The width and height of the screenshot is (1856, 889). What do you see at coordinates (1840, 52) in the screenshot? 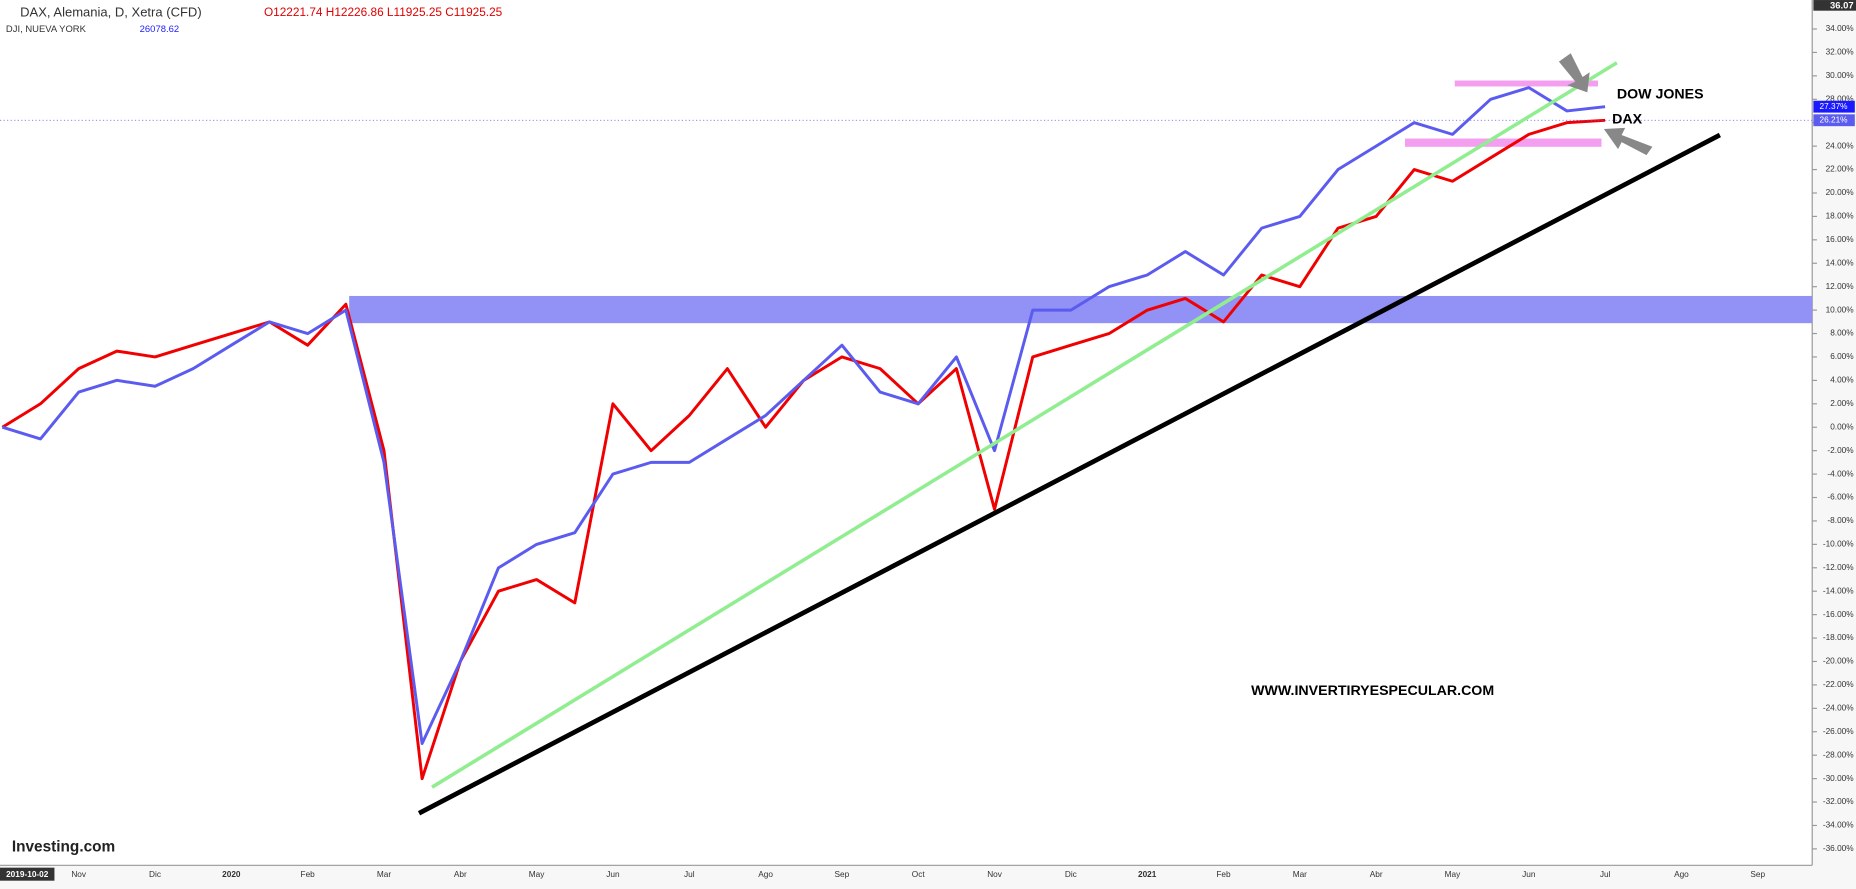
I see `y-tick-label: 32.00%` at bounding box center [1840, 52].